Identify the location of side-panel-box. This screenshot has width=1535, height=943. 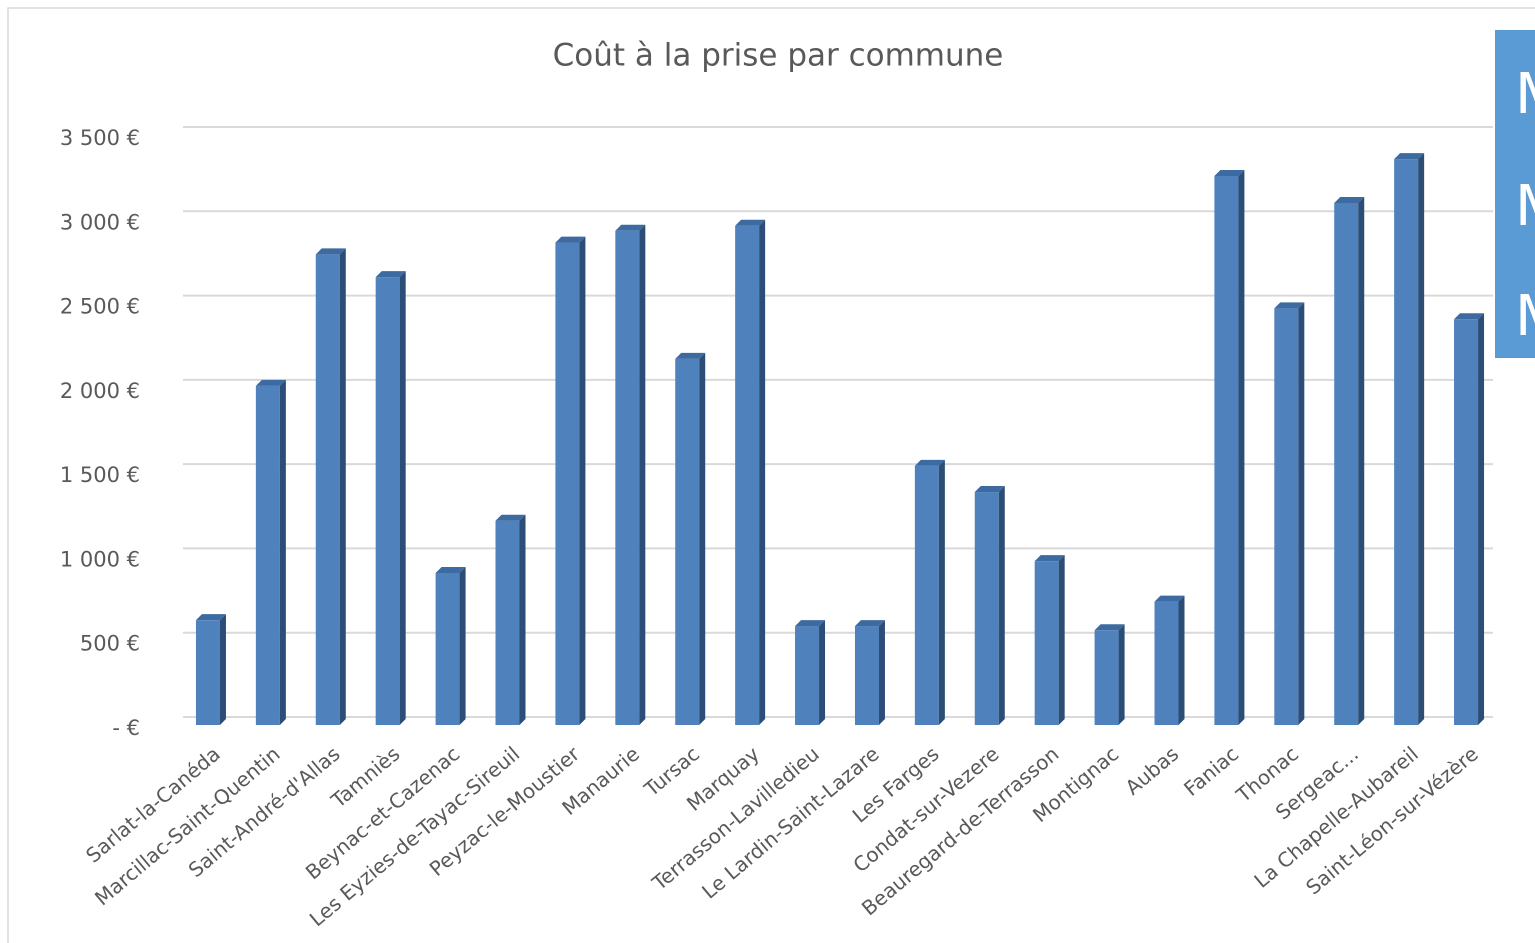
(1515, 194).